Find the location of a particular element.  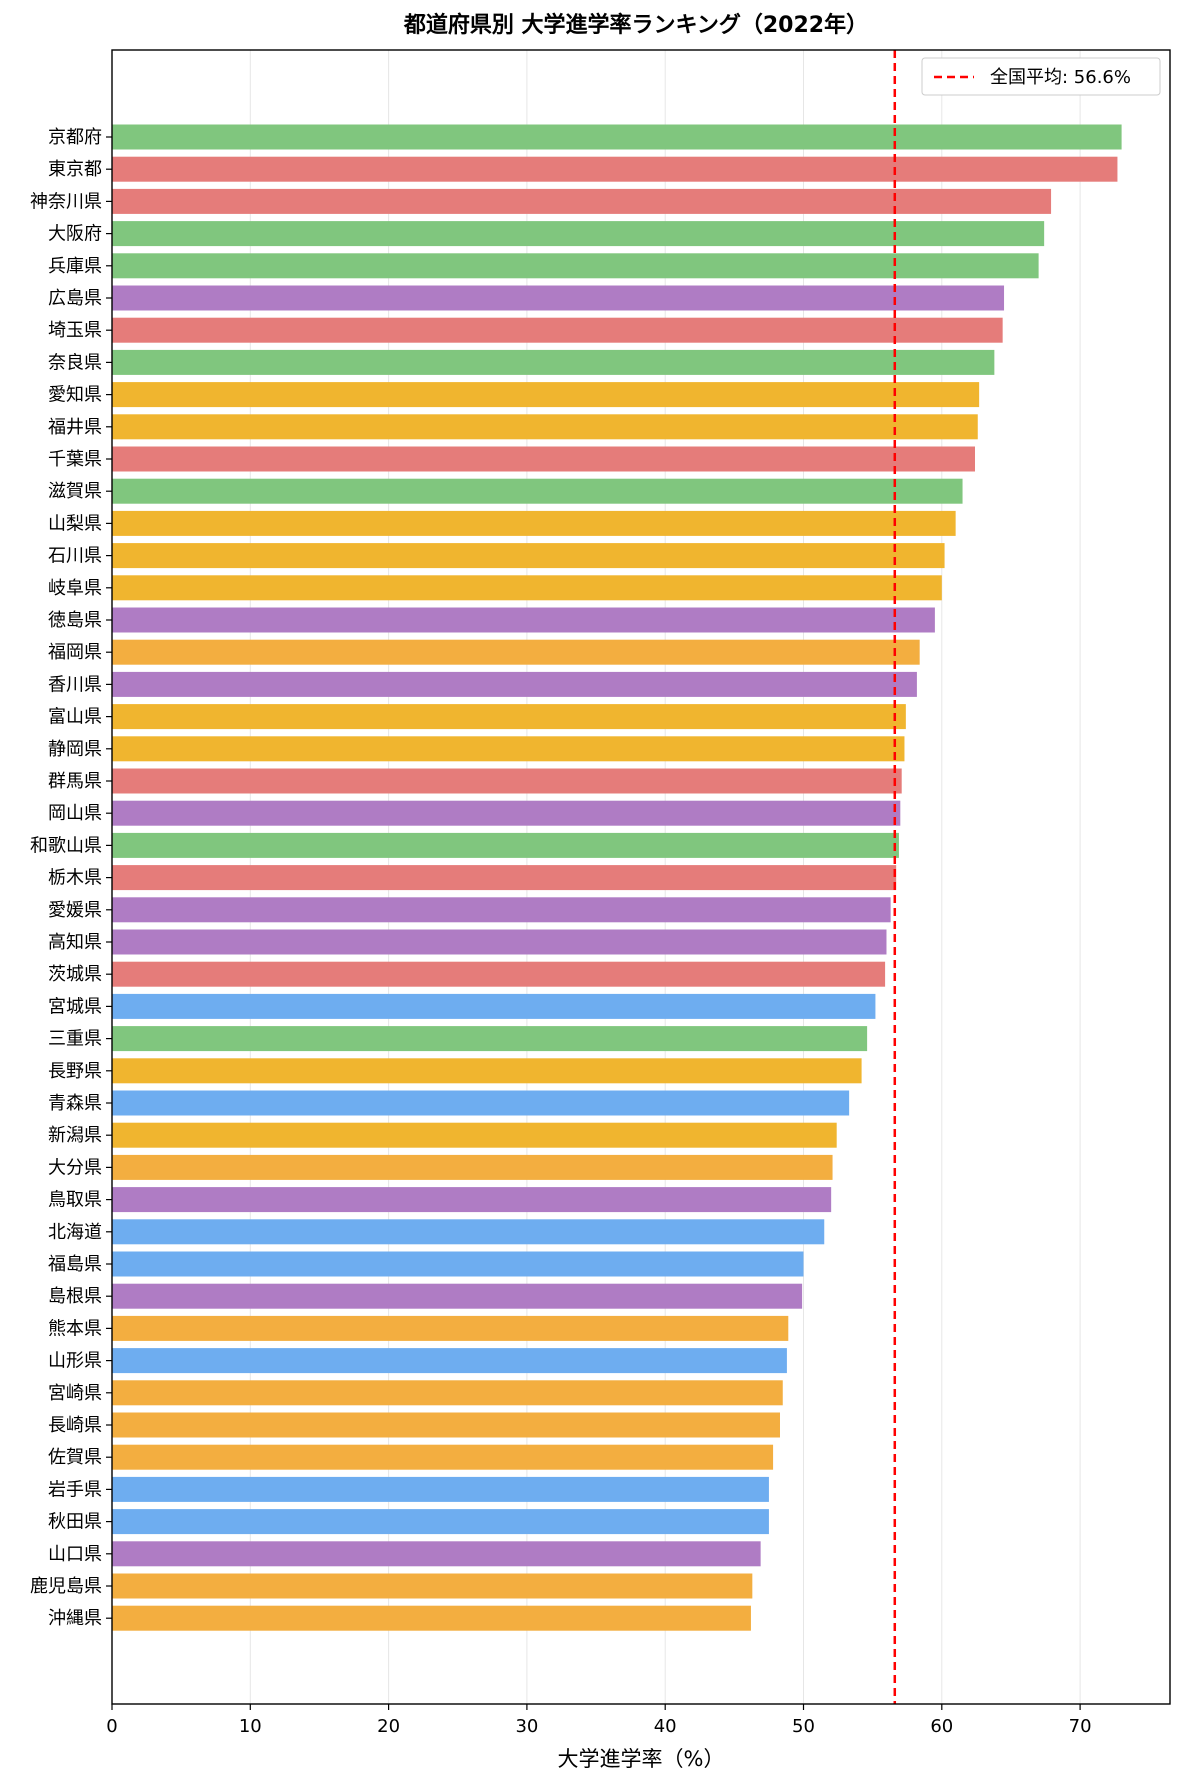

y-tick-label: 山口県 is located at coordinates (75, 1554).